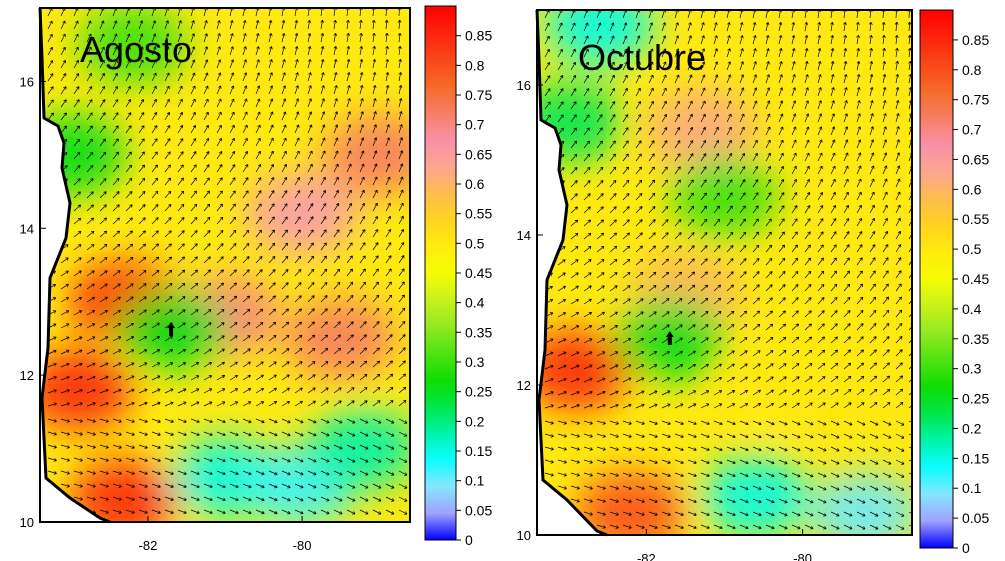  What do you see at coordinates (74, 265) in the screenshot?
I see `coastline` at bounding box center [74, 265].